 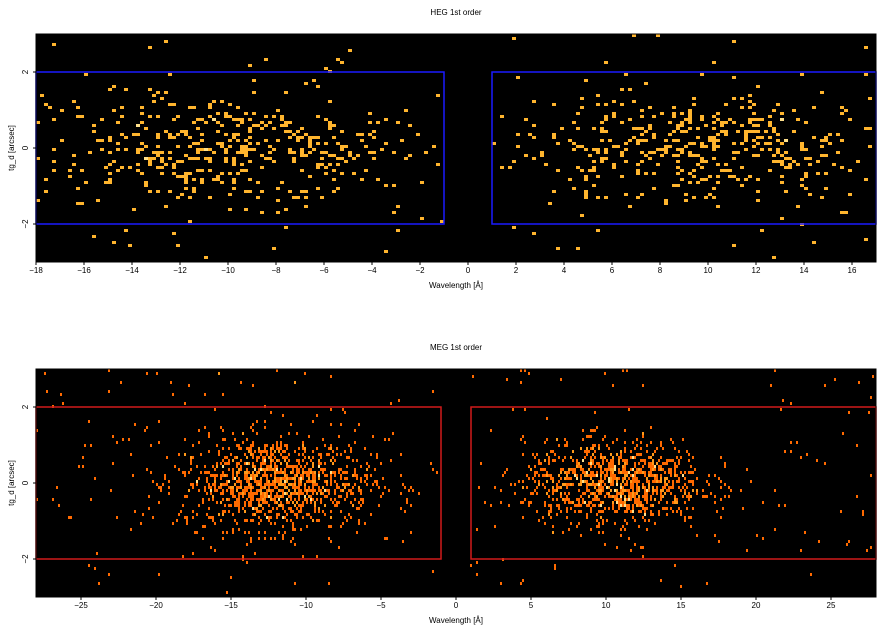 I want to click on y-axis-label: tg_d [arcsec], so click(x=11, y=483).